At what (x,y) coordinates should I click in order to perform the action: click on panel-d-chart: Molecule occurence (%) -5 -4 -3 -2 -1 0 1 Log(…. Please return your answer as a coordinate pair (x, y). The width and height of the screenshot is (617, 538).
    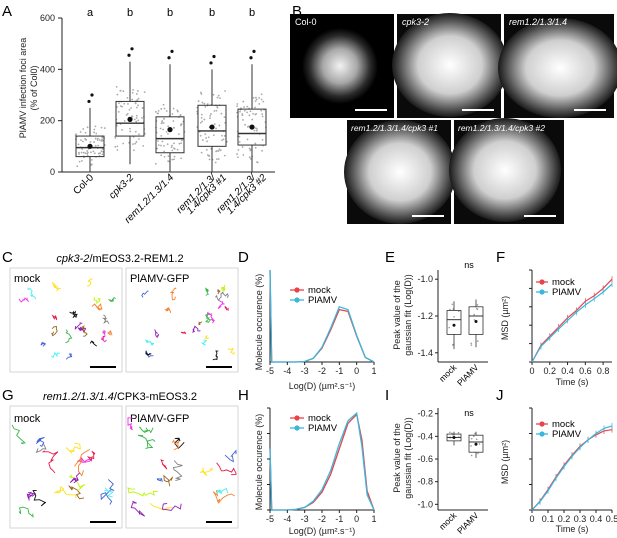
    Looking at the image, I should click on (315, 330).